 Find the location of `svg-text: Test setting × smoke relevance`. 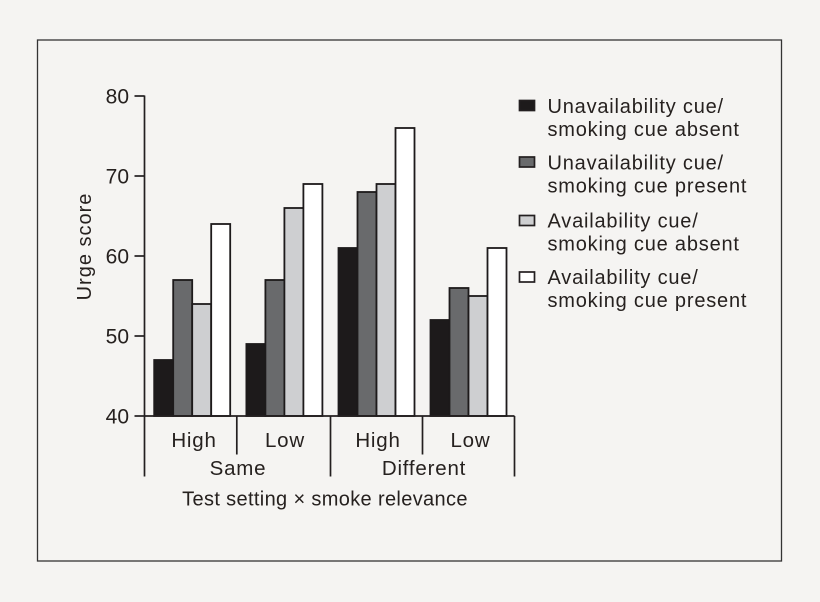

svg-text: Test setting × smoke relevance is located at coordinates (325, 500).